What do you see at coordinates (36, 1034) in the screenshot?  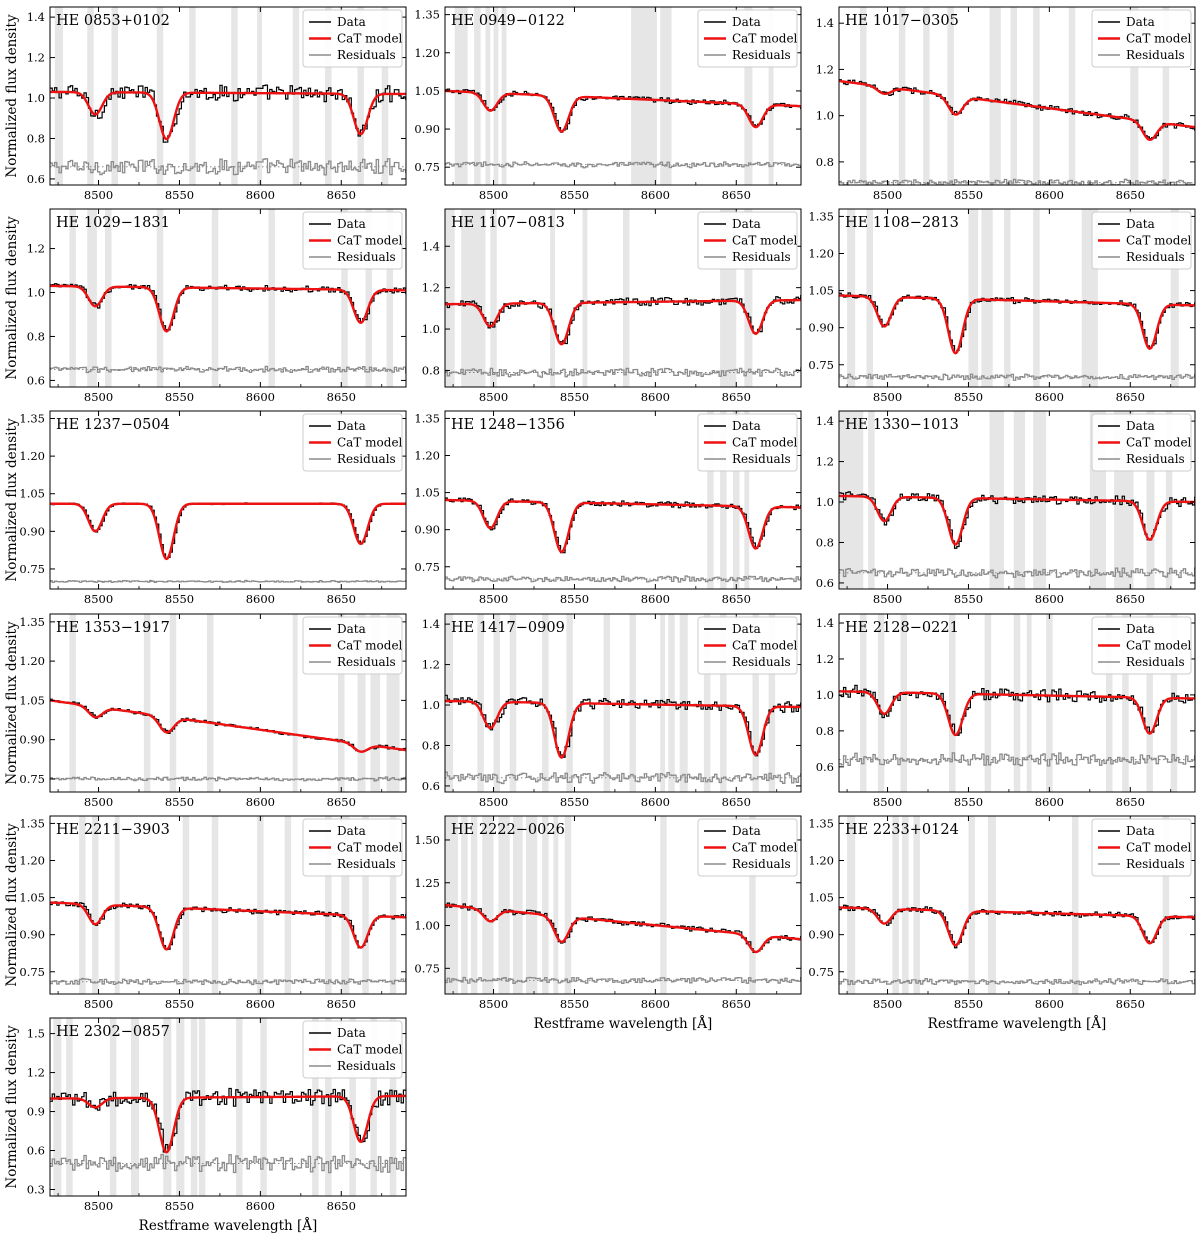 I see `y-tick-label: 1.5` at bounding box center [36, 1034].